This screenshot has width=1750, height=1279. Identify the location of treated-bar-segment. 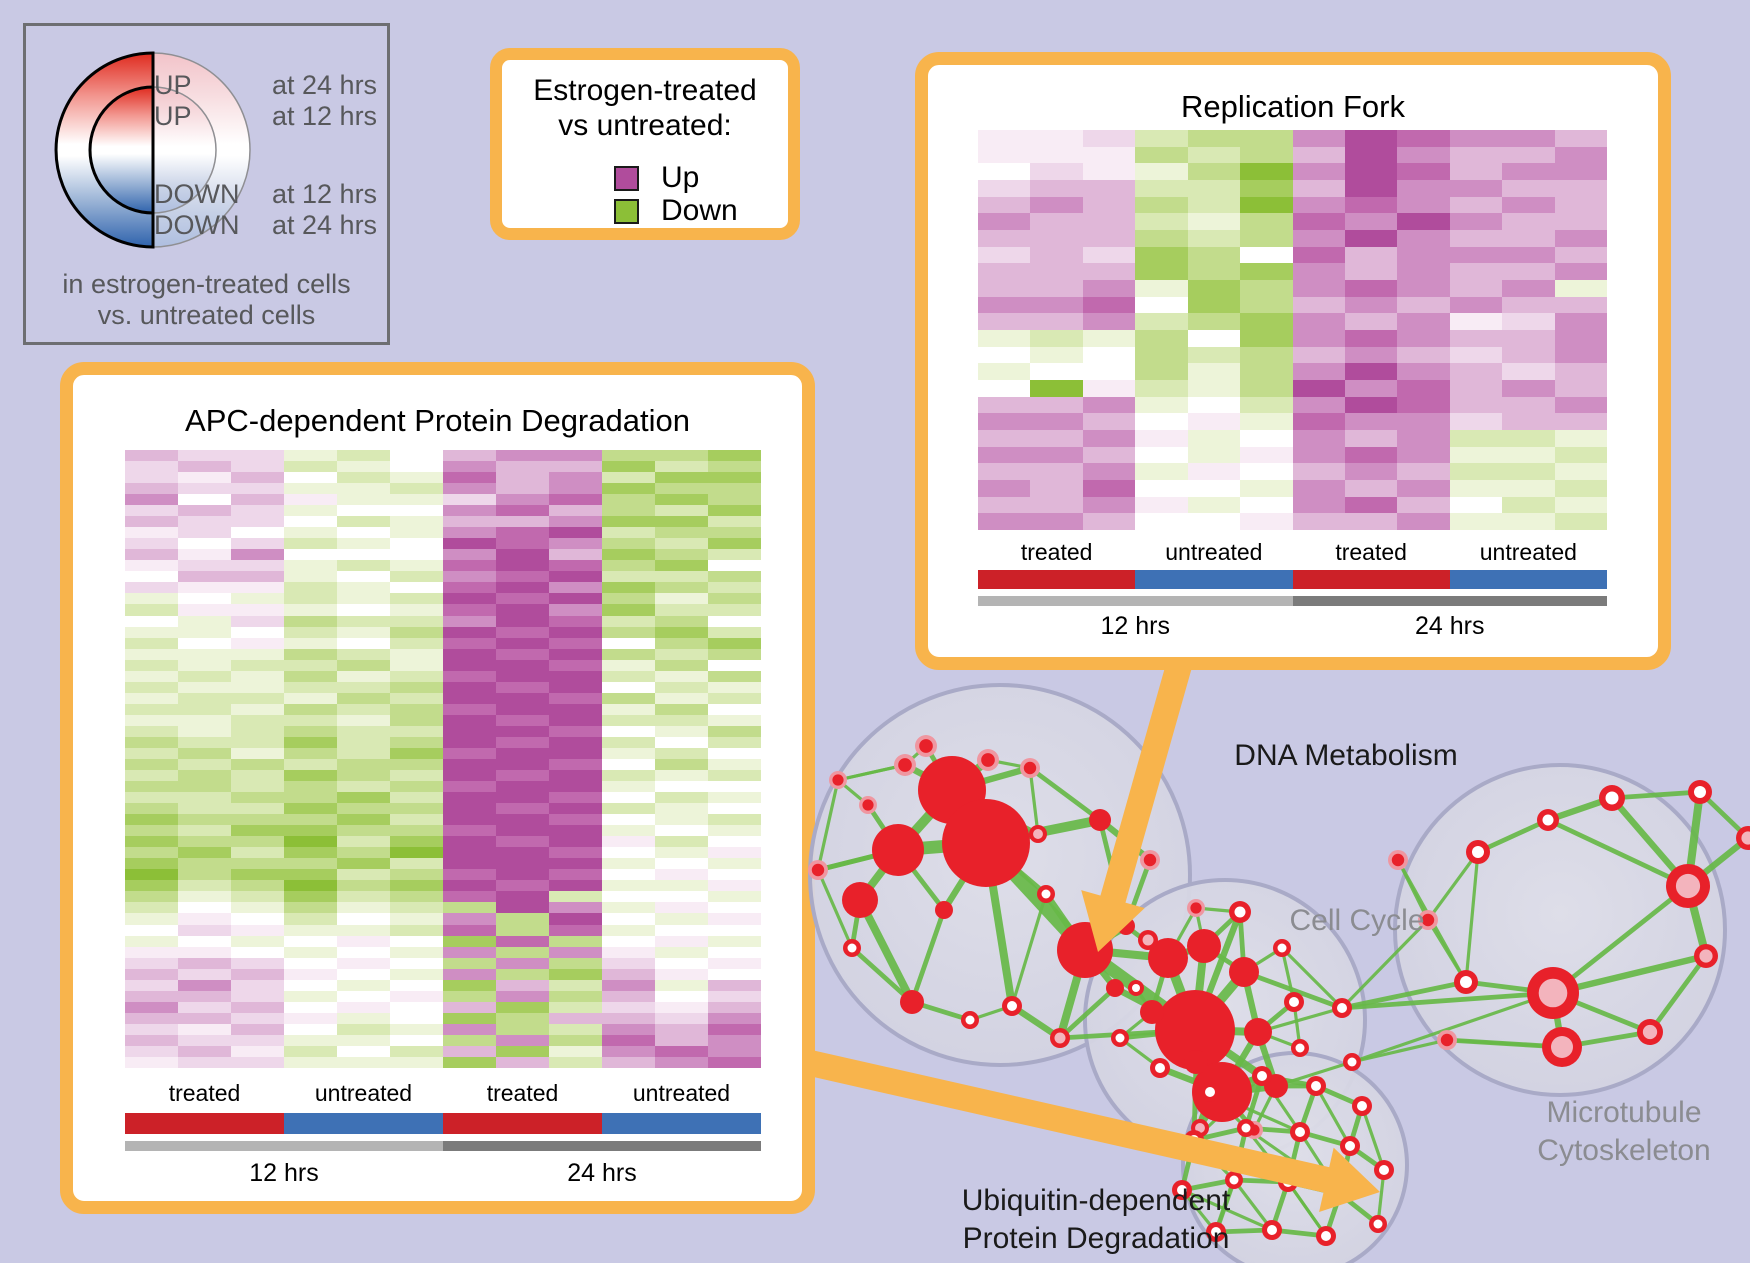
(1371, 579).